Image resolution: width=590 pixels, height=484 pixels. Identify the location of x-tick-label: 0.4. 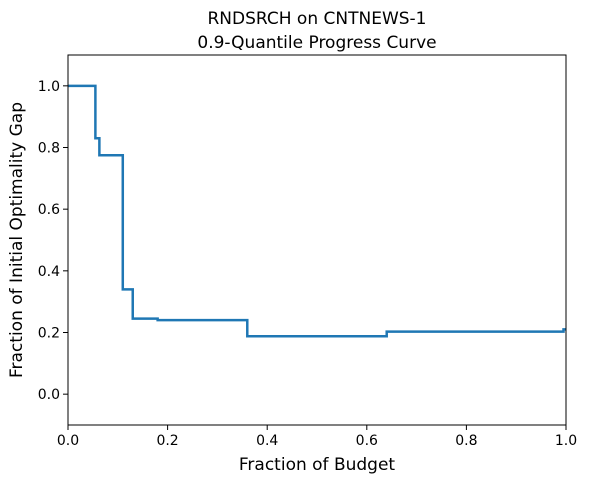
(267, 441).